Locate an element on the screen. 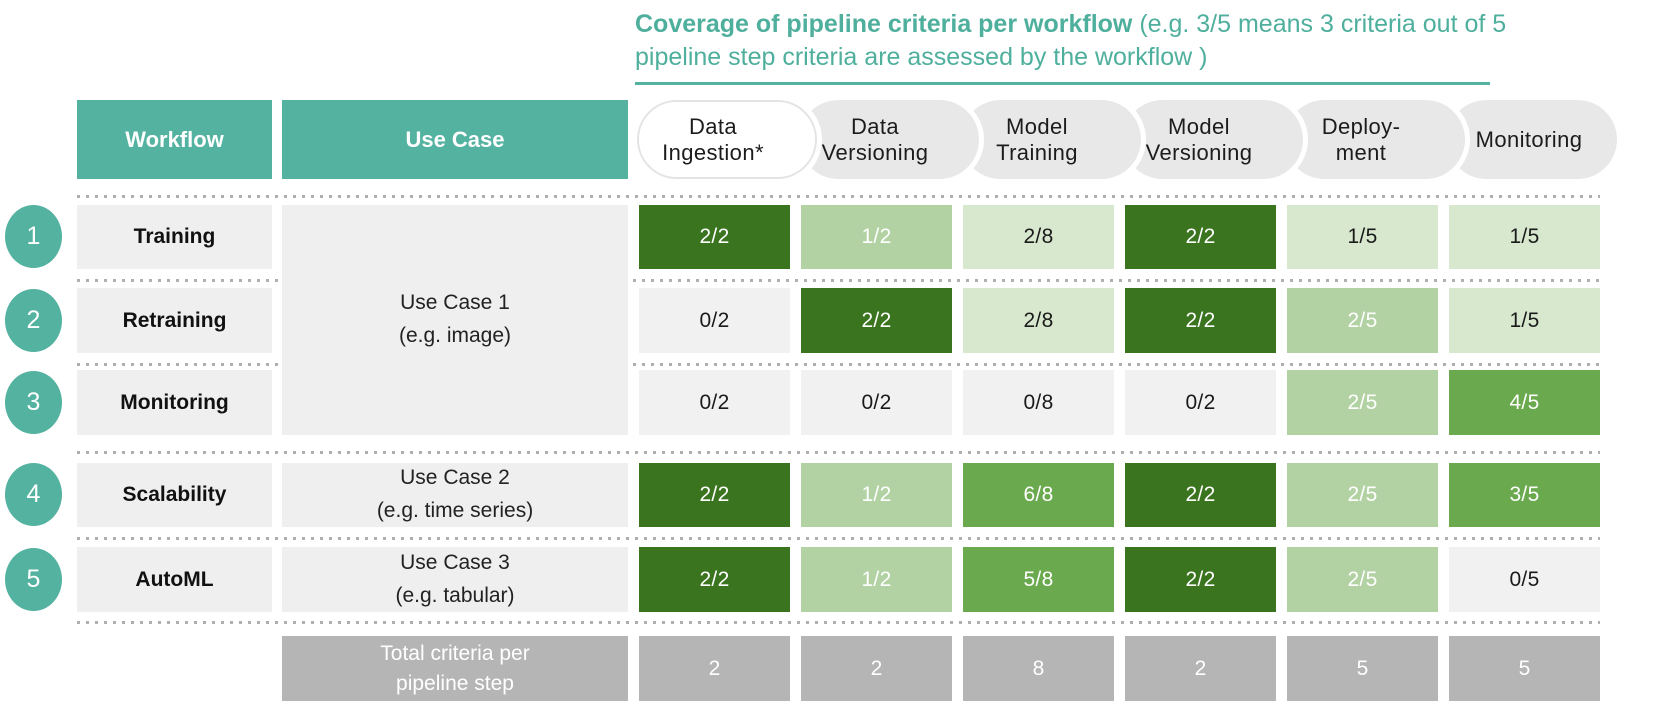  coverage-cell: 5/8 is located at coordinates (1038, 579).